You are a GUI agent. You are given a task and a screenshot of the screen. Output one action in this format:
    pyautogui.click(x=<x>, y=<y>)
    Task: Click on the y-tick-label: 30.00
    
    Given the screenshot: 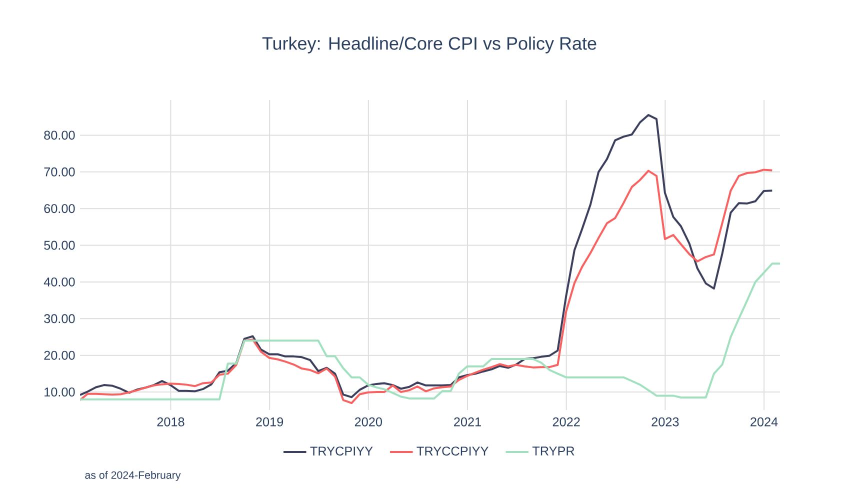 What is the action you would take?
    pyautogui.click(x=59, y=319)
    